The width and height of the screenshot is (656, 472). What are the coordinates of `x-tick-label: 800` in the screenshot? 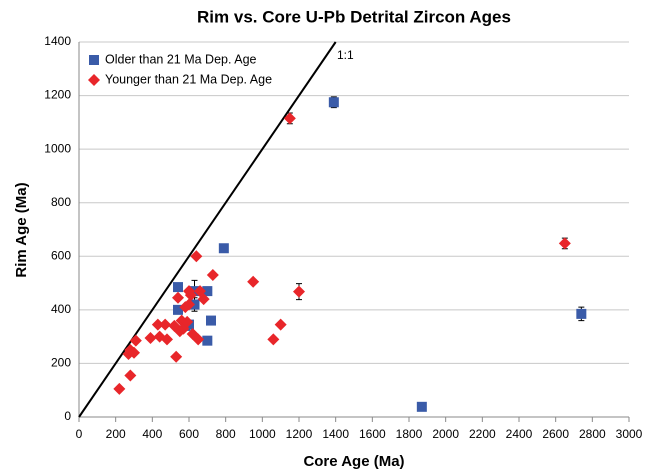 It's located at (226, 434).